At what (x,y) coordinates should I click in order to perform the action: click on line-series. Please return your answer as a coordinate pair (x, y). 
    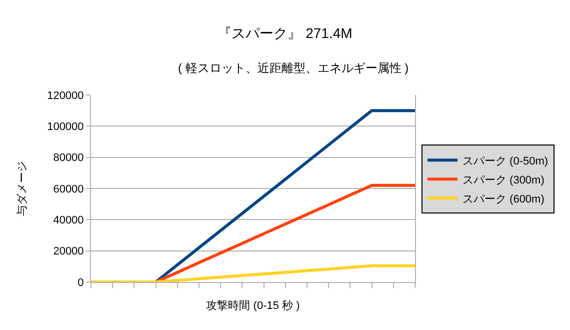
    Looking at the image, I should click on (284, 233).